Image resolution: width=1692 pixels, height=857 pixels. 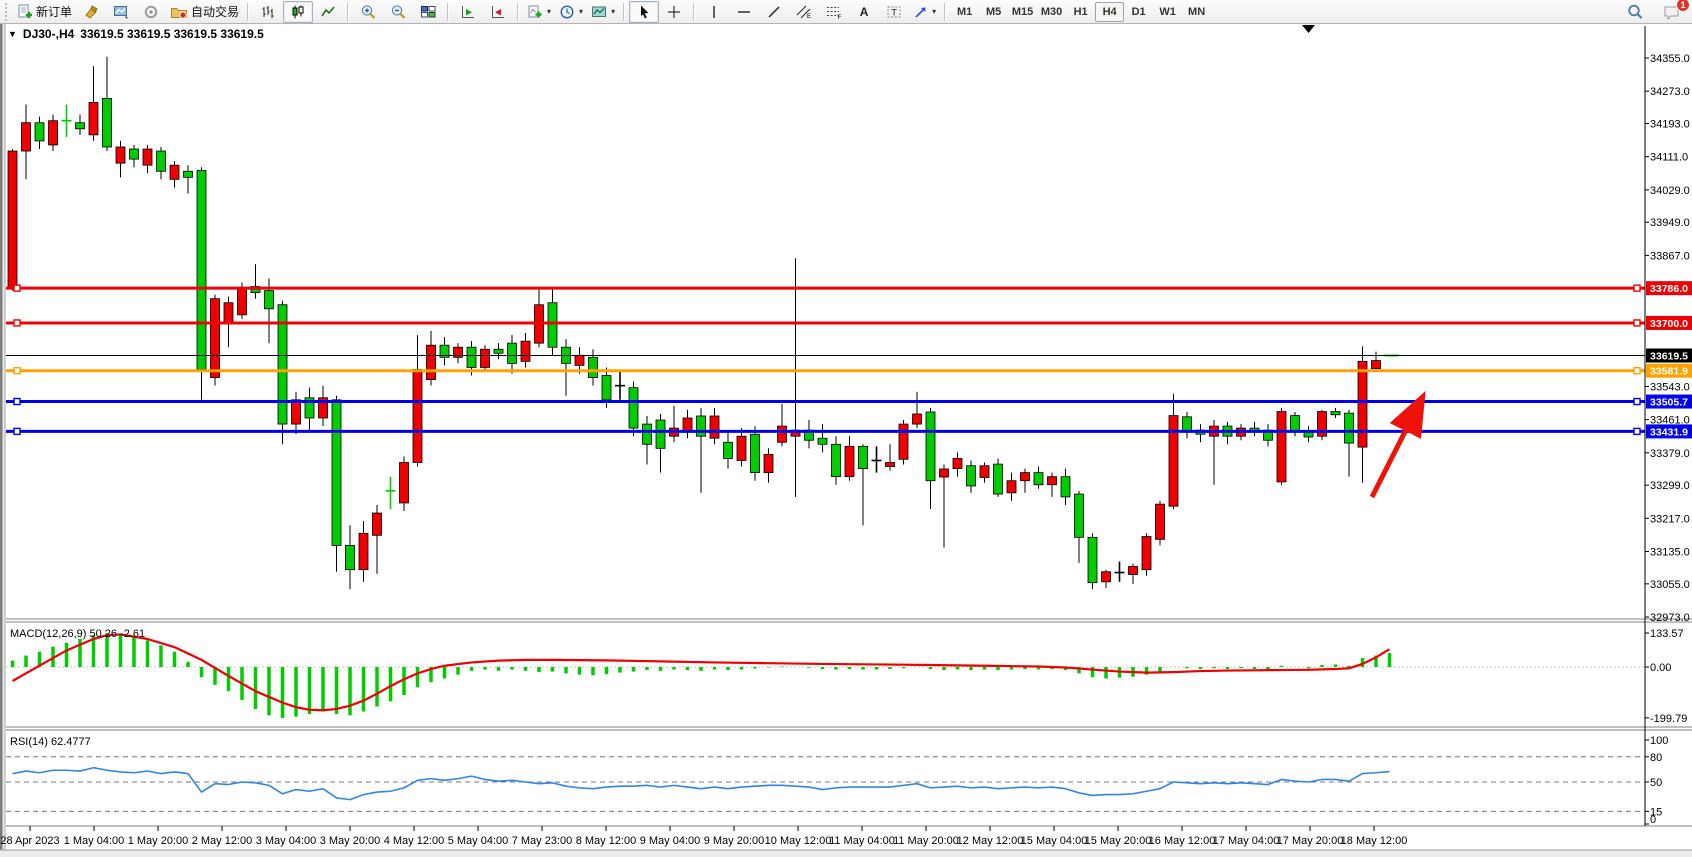 What do you see at coordinates (798, 841) in the screenshot?
I see `time-tick-label: 10 May 12:00` at bounding box center [798, 841].